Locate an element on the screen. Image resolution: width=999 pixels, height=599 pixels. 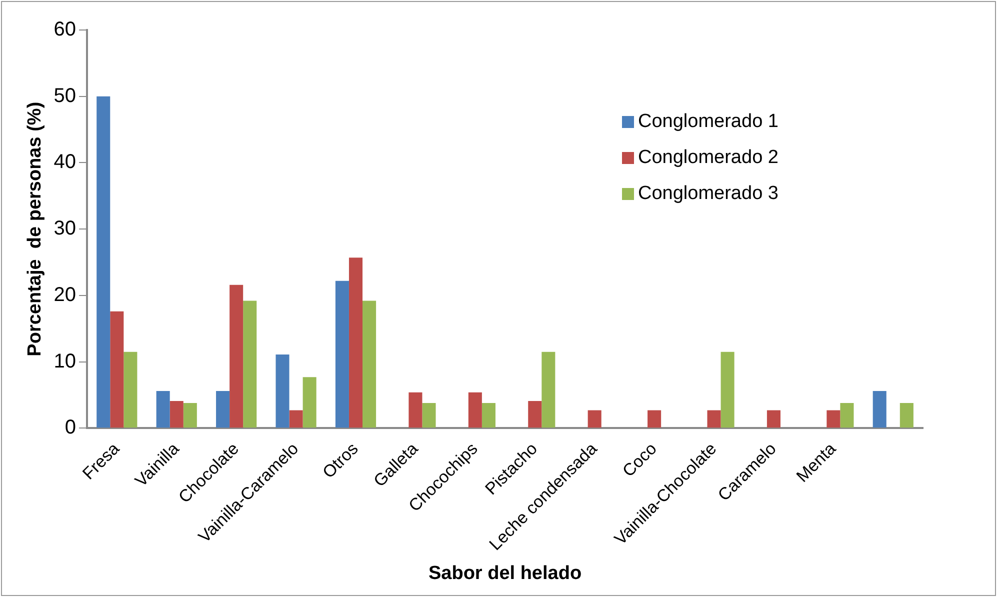
y-tick-label: 30 is located at coordinates (65, 229).